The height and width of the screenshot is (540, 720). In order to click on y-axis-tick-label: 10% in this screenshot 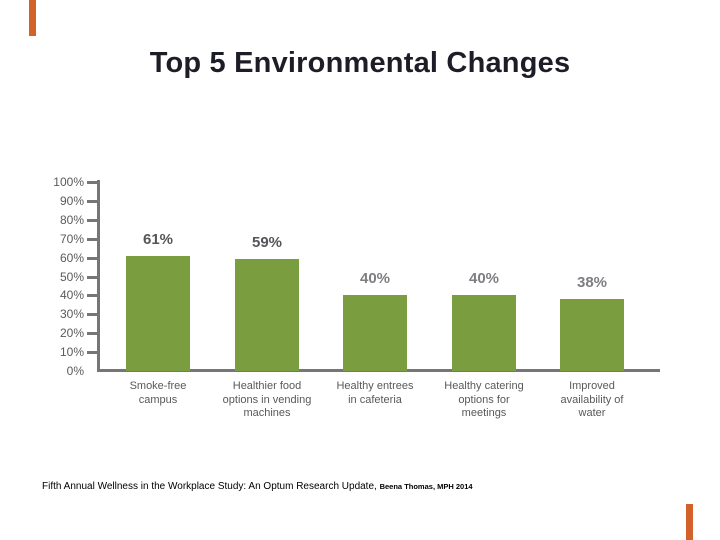, I will do `click(71, 352)`.